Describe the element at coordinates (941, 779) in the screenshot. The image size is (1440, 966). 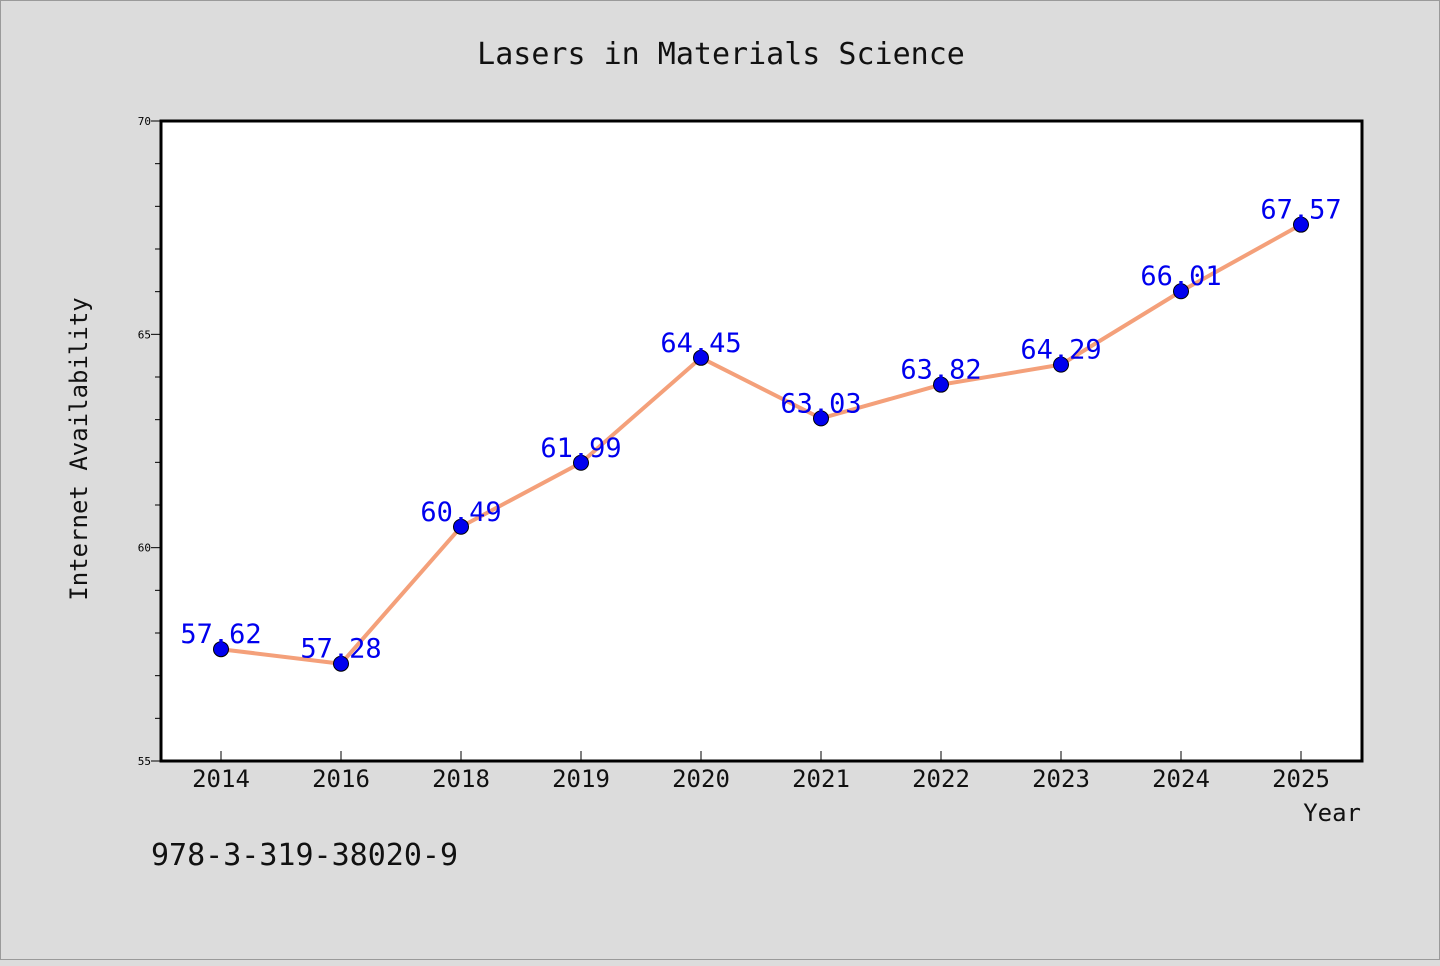
I see `x-tick-label: 2022` at that location.